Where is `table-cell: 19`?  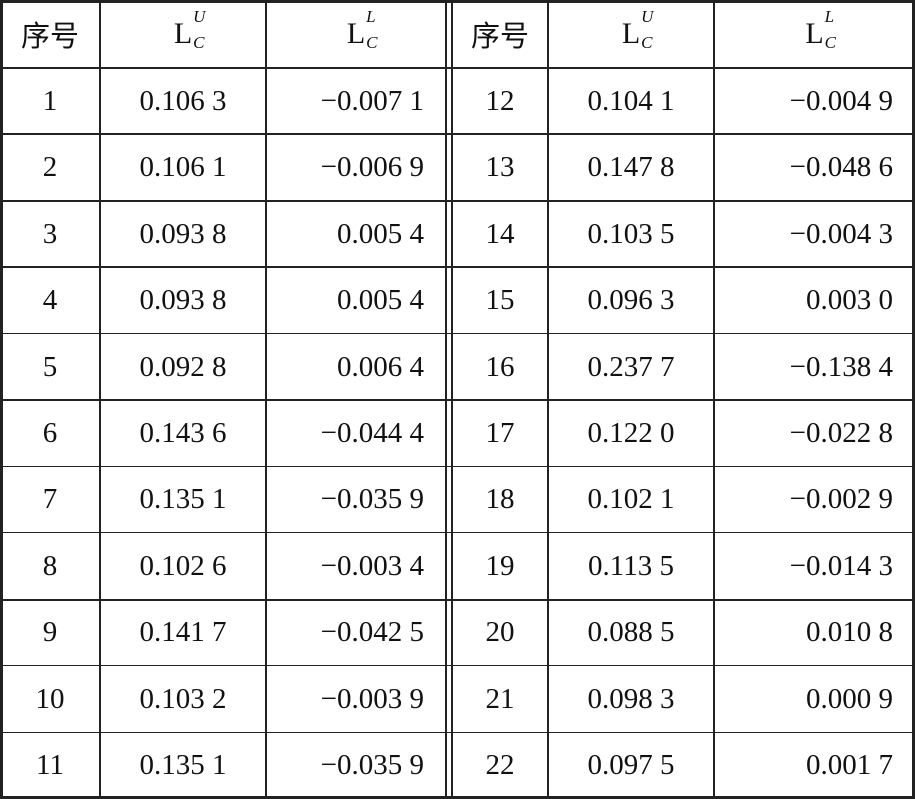 table-cell: 19 is located at coordinates (500, 565).